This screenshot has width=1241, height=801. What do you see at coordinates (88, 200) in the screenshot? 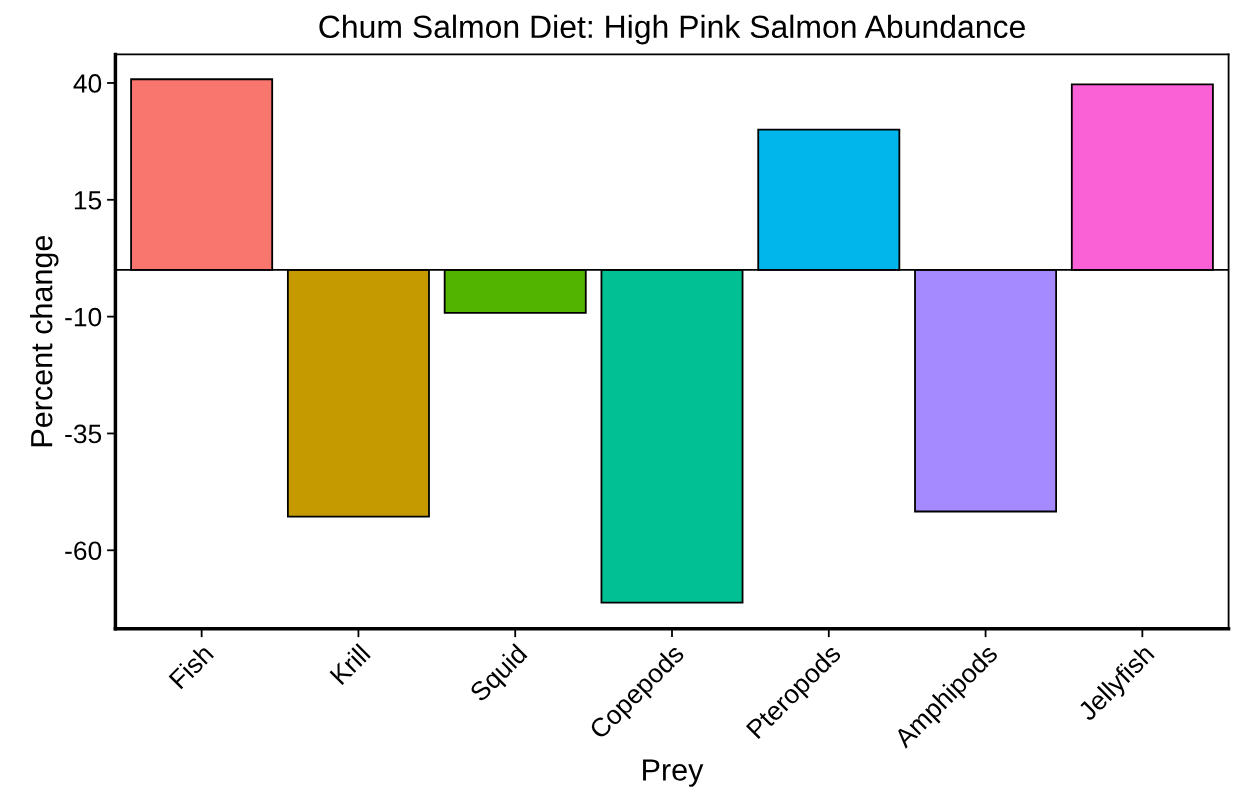
I see `y-tick-label: 15` at bounding box center [88, 200].